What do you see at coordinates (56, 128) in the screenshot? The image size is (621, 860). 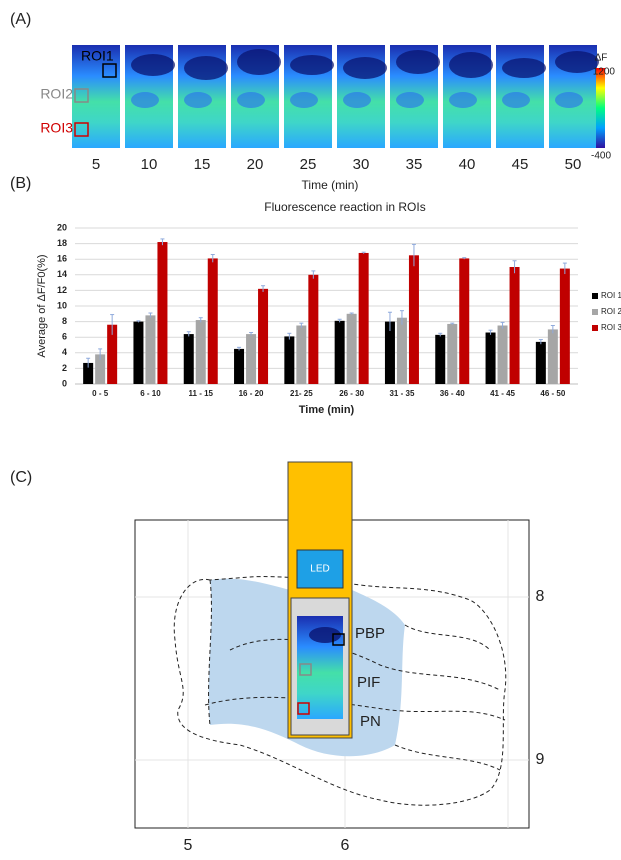 I see `roi-label: ROI3` at bounding box center [56, 128].